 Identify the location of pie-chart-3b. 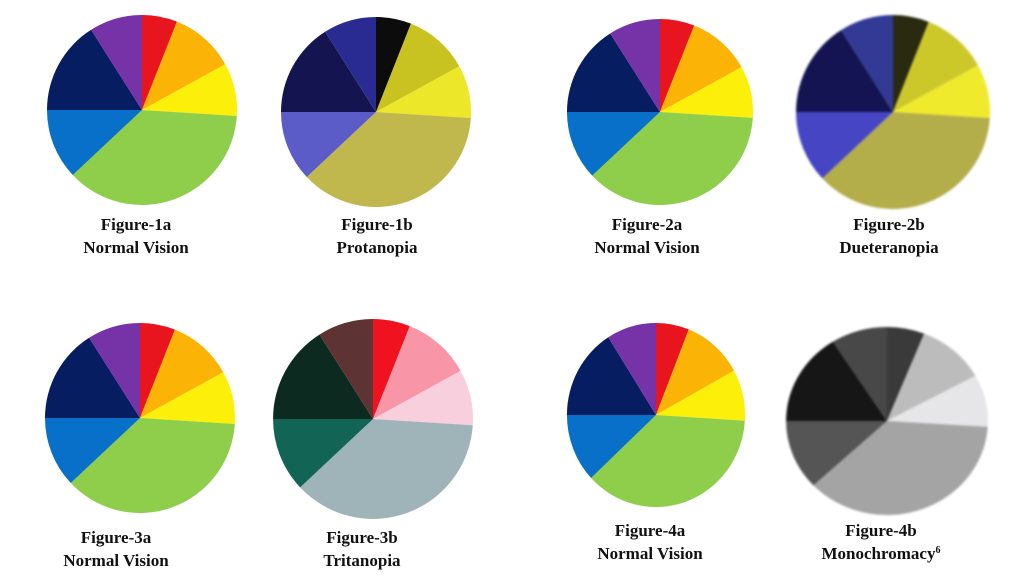
(373, 419).